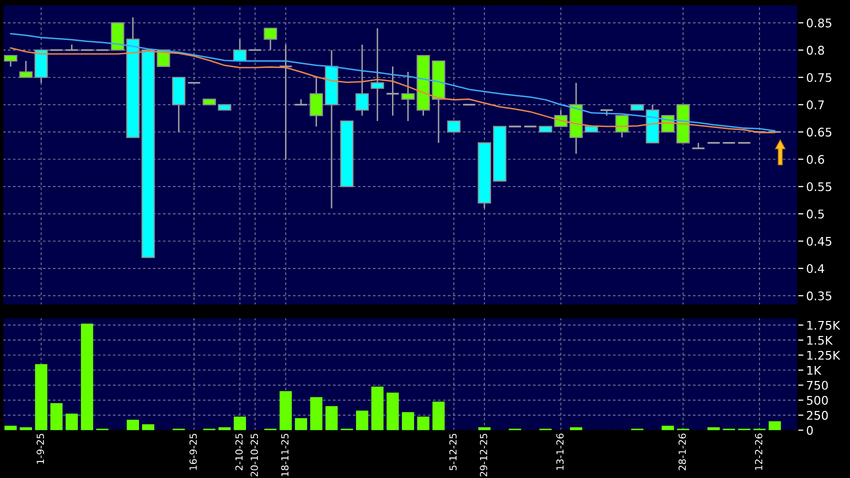 The height and width of the screenshot is (478, 850). I want to click on y-tick-label: 1K, so click(814, 370).